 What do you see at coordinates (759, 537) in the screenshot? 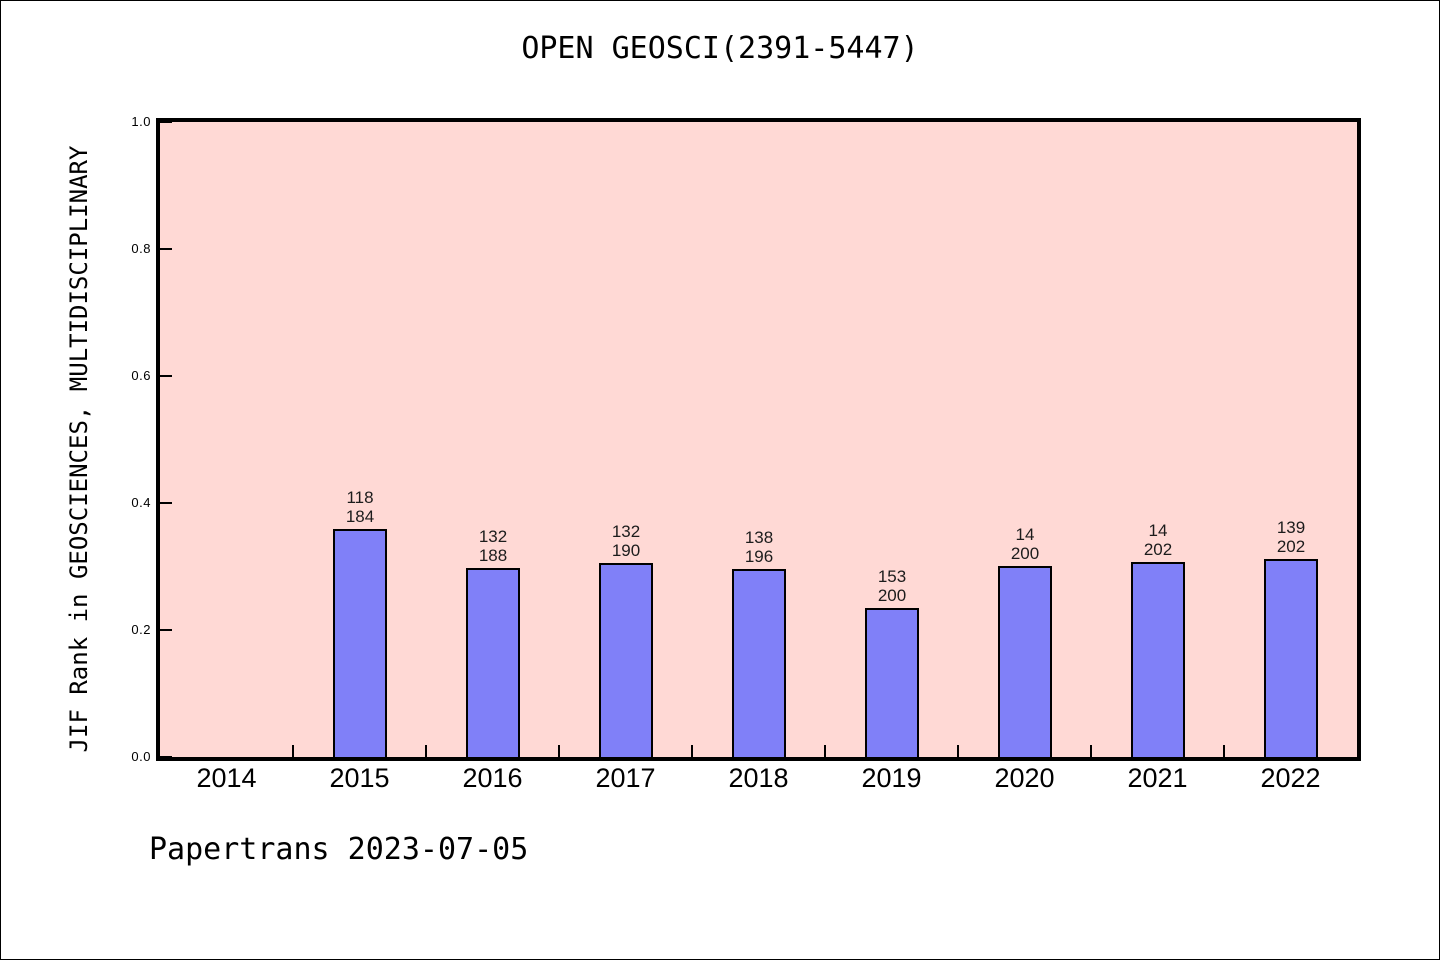
I see `bar-rank-value: 138` at bounding box center [759, 537].